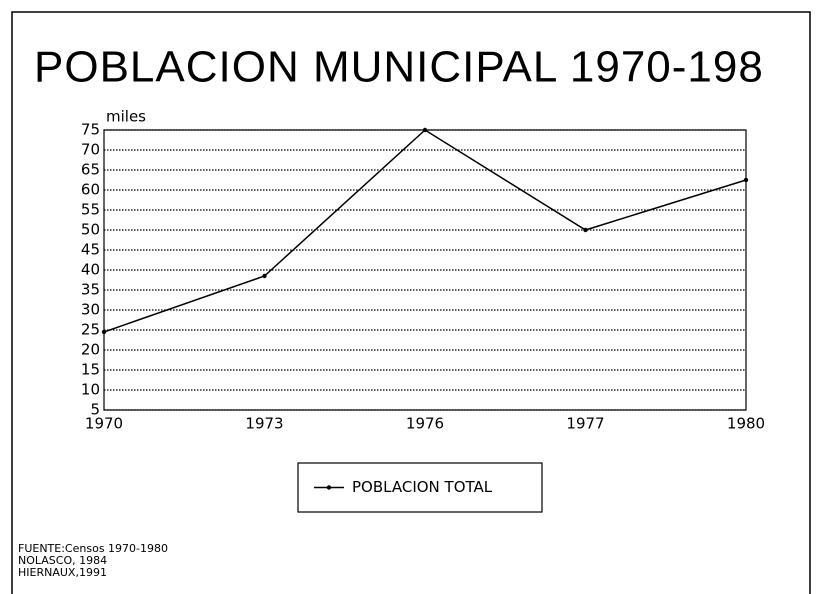 This screenshot has height=594, width=823. Describe the element at coordinates (90, 250) in the screenshot. I see `y-tick-label: 45` at that location.